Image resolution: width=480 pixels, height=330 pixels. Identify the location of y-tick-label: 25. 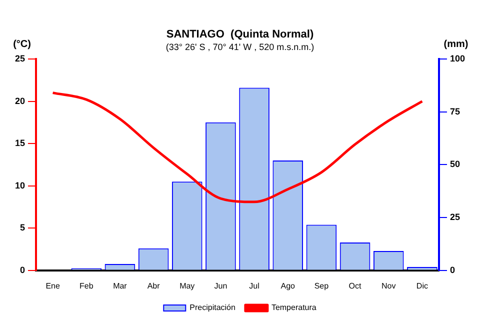
(20, 58).